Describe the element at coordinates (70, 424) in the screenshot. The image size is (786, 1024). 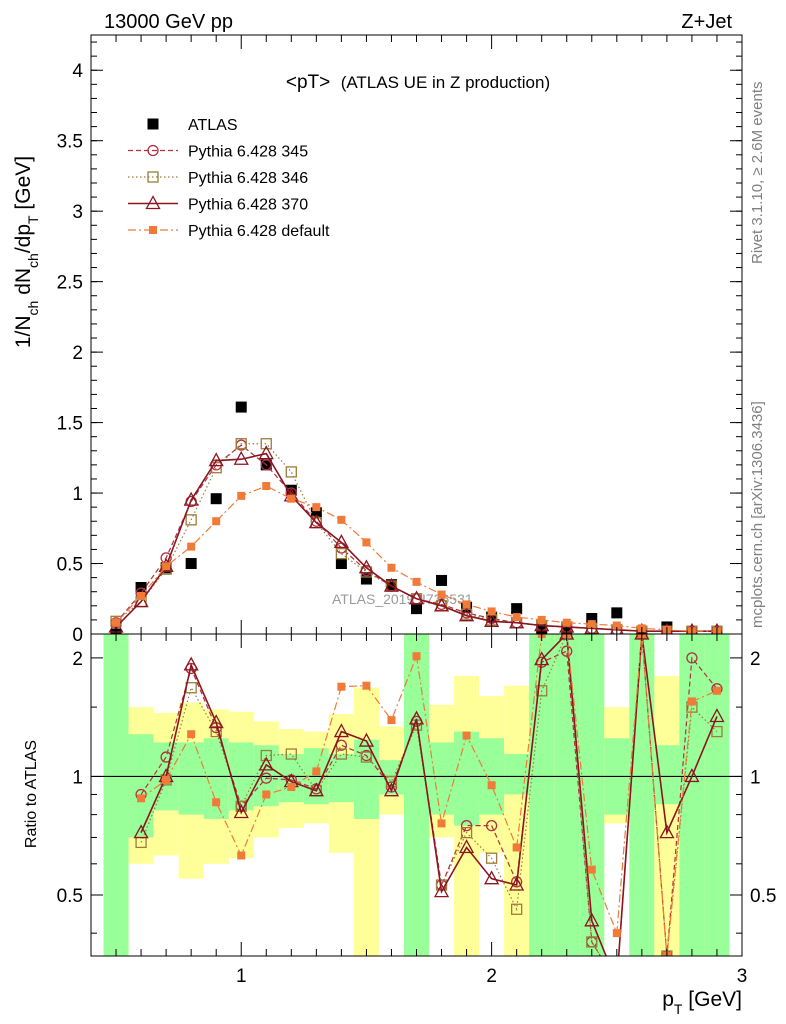
I see `y-tick-label: 1.5` at that location.